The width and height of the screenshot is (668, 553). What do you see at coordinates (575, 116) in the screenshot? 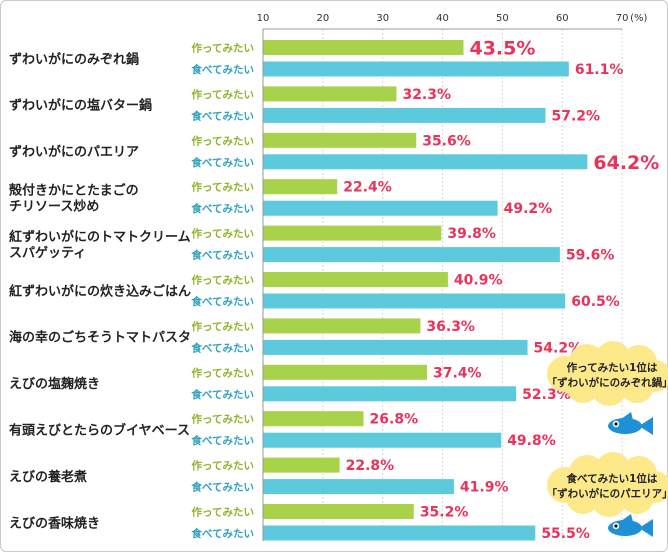
I see `value-label-eat: 57.2%` at bounding box center [575, 116].